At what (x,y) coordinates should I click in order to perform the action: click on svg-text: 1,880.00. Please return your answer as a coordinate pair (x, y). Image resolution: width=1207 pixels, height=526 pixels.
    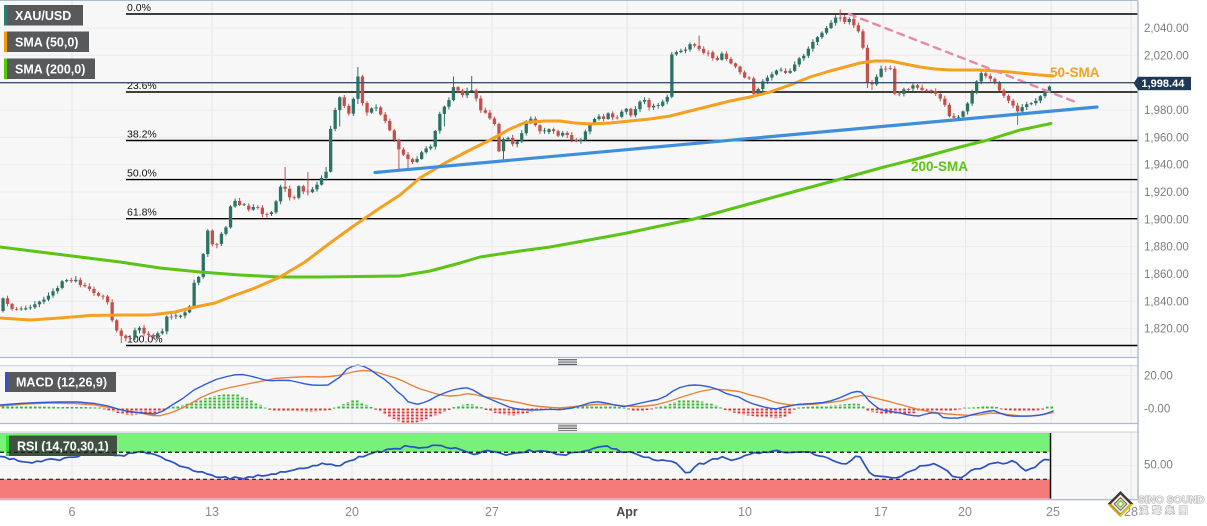
    Looking at the image, I should click on (1166, 248).